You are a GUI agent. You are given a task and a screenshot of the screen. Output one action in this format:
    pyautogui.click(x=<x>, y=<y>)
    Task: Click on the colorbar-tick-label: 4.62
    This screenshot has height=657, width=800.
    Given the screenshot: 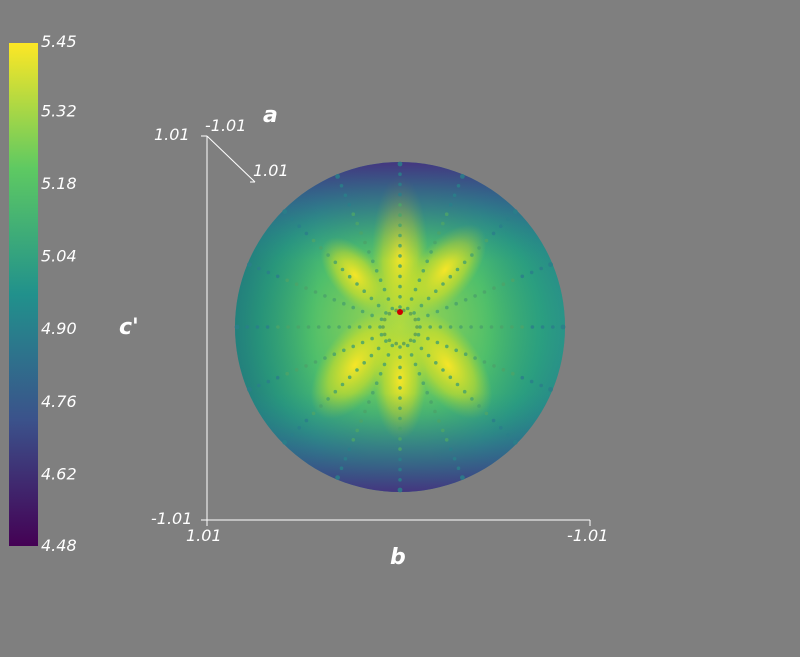 What is the action you would take?
    pyautogui.click(x=59, y=473)
    